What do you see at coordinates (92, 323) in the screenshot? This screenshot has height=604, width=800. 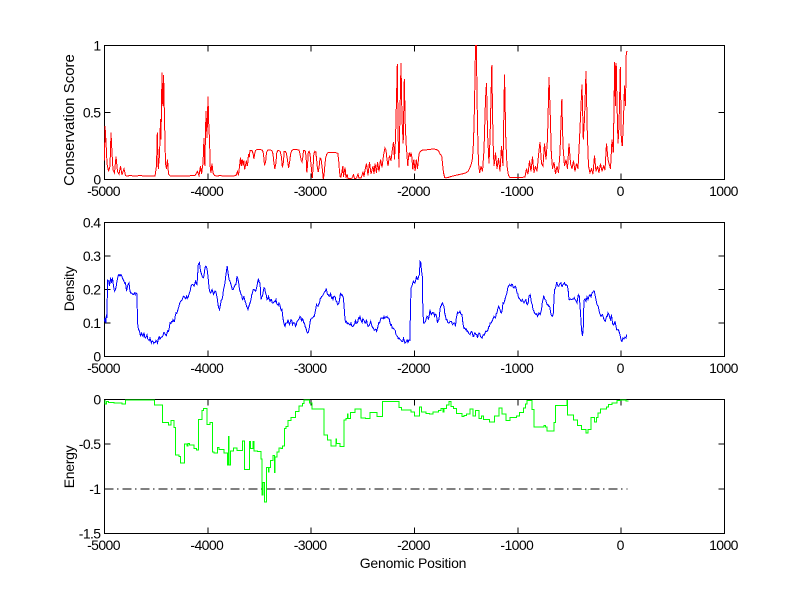 I see `svg-text: 0.1` at bounding box center [92, 323].